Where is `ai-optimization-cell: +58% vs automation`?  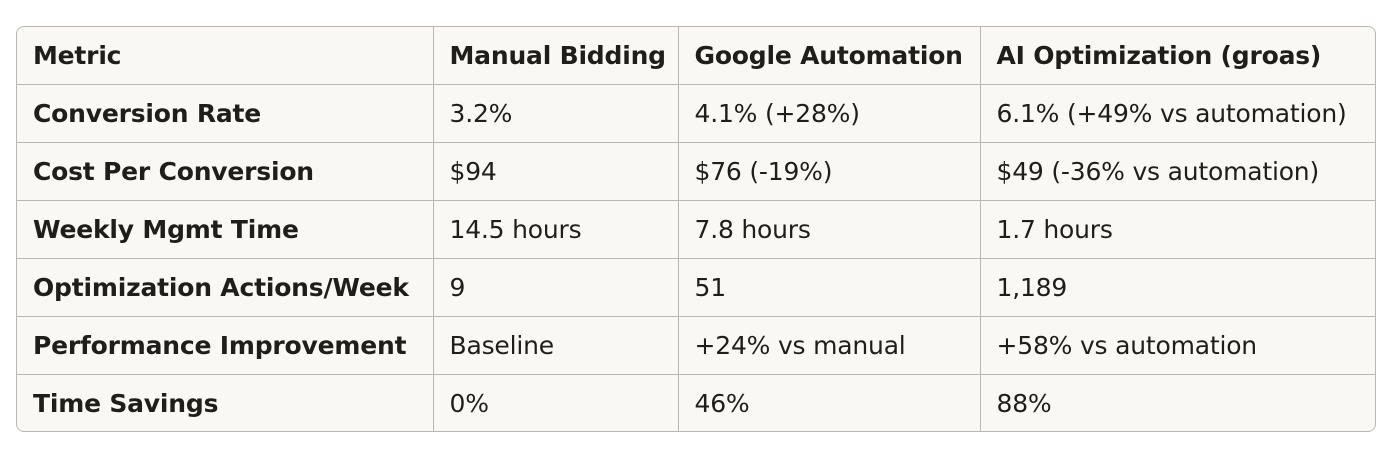 ai-optimization-cell: +58% vs automation is located at coordinates (1177, 345).